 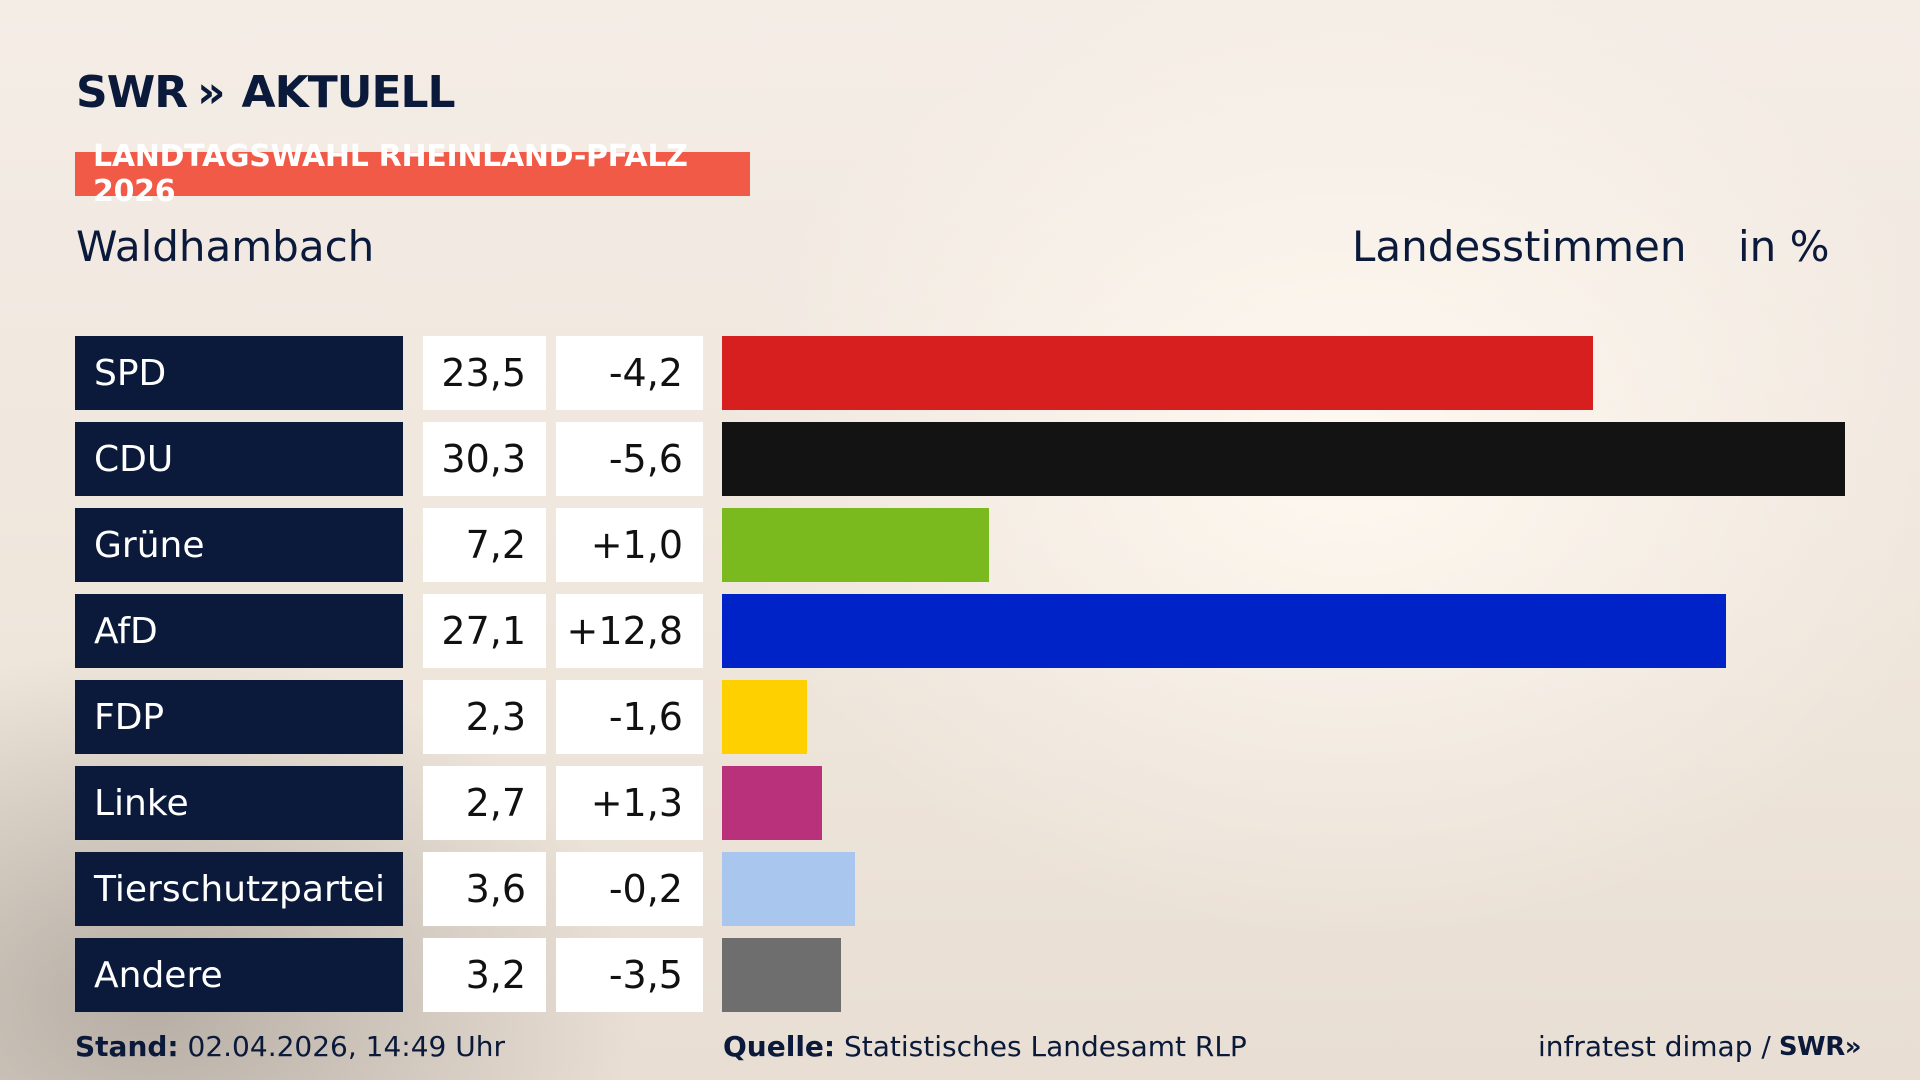 I want to click on party-label: Tierschutzpartei, so click(x=239, y=889).